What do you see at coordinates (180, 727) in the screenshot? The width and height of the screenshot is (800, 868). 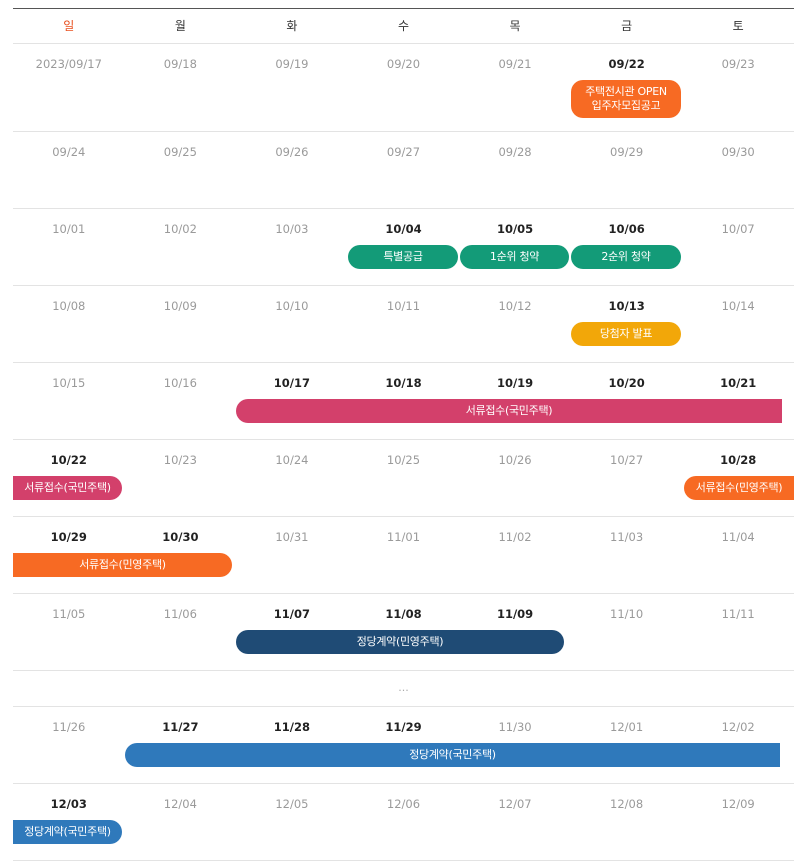 I see `day-date: 11/27` at bounding box center [180, 727].